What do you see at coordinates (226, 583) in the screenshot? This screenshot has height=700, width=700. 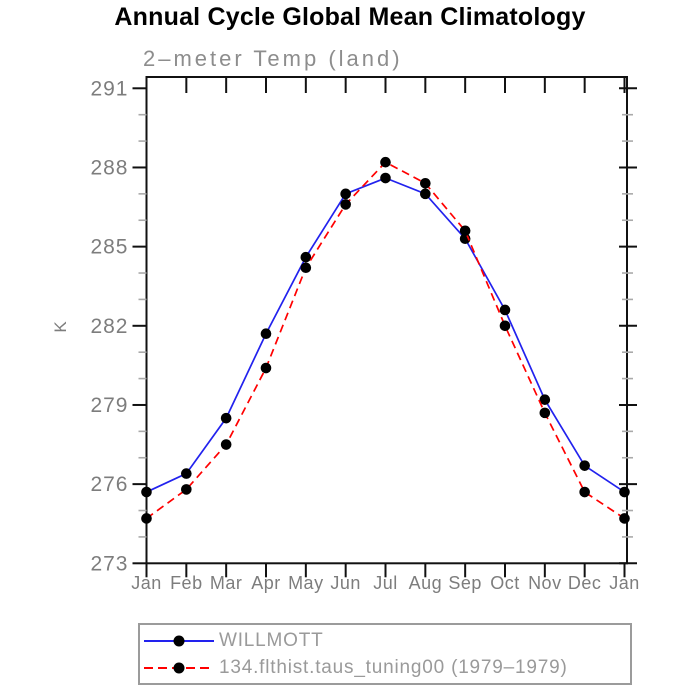 I see `svg-text: Mar` at bounding box center [226, 583].